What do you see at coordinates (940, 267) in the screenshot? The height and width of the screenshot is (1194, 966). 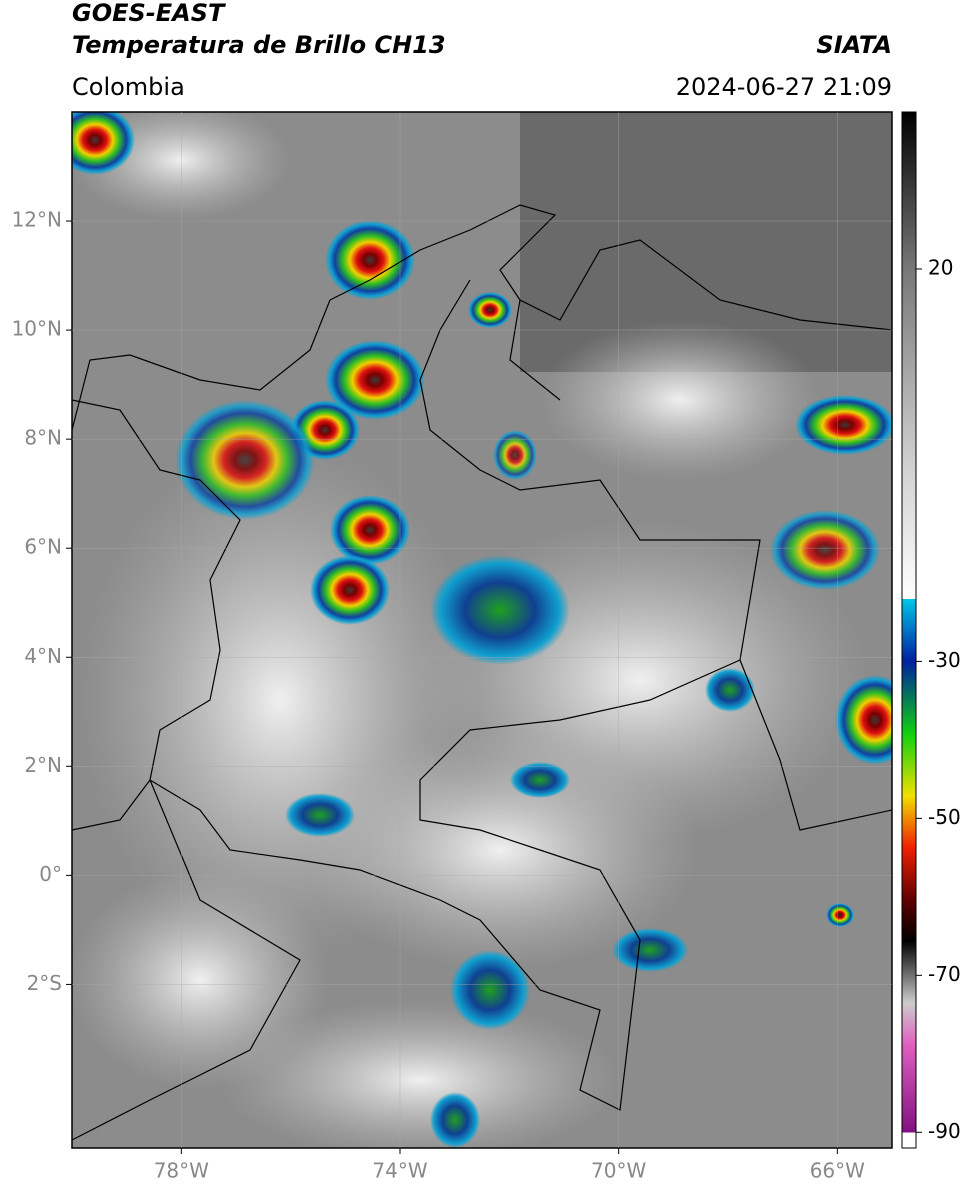 I see `colorbar-tick-label: 20` at bounding box center [940, 267].